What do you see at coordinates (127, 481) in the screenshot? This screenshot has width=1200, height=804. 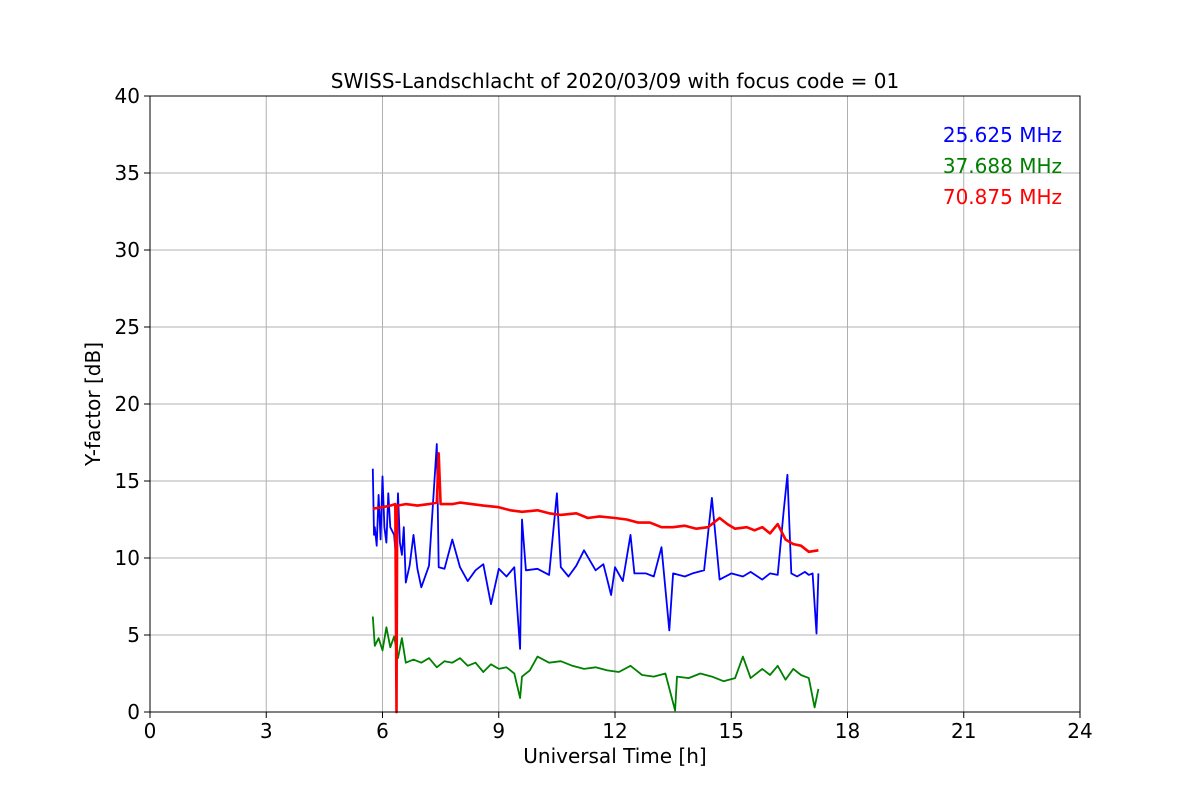 I see `y-tick-label: 15` at bounding box center [127, 481].